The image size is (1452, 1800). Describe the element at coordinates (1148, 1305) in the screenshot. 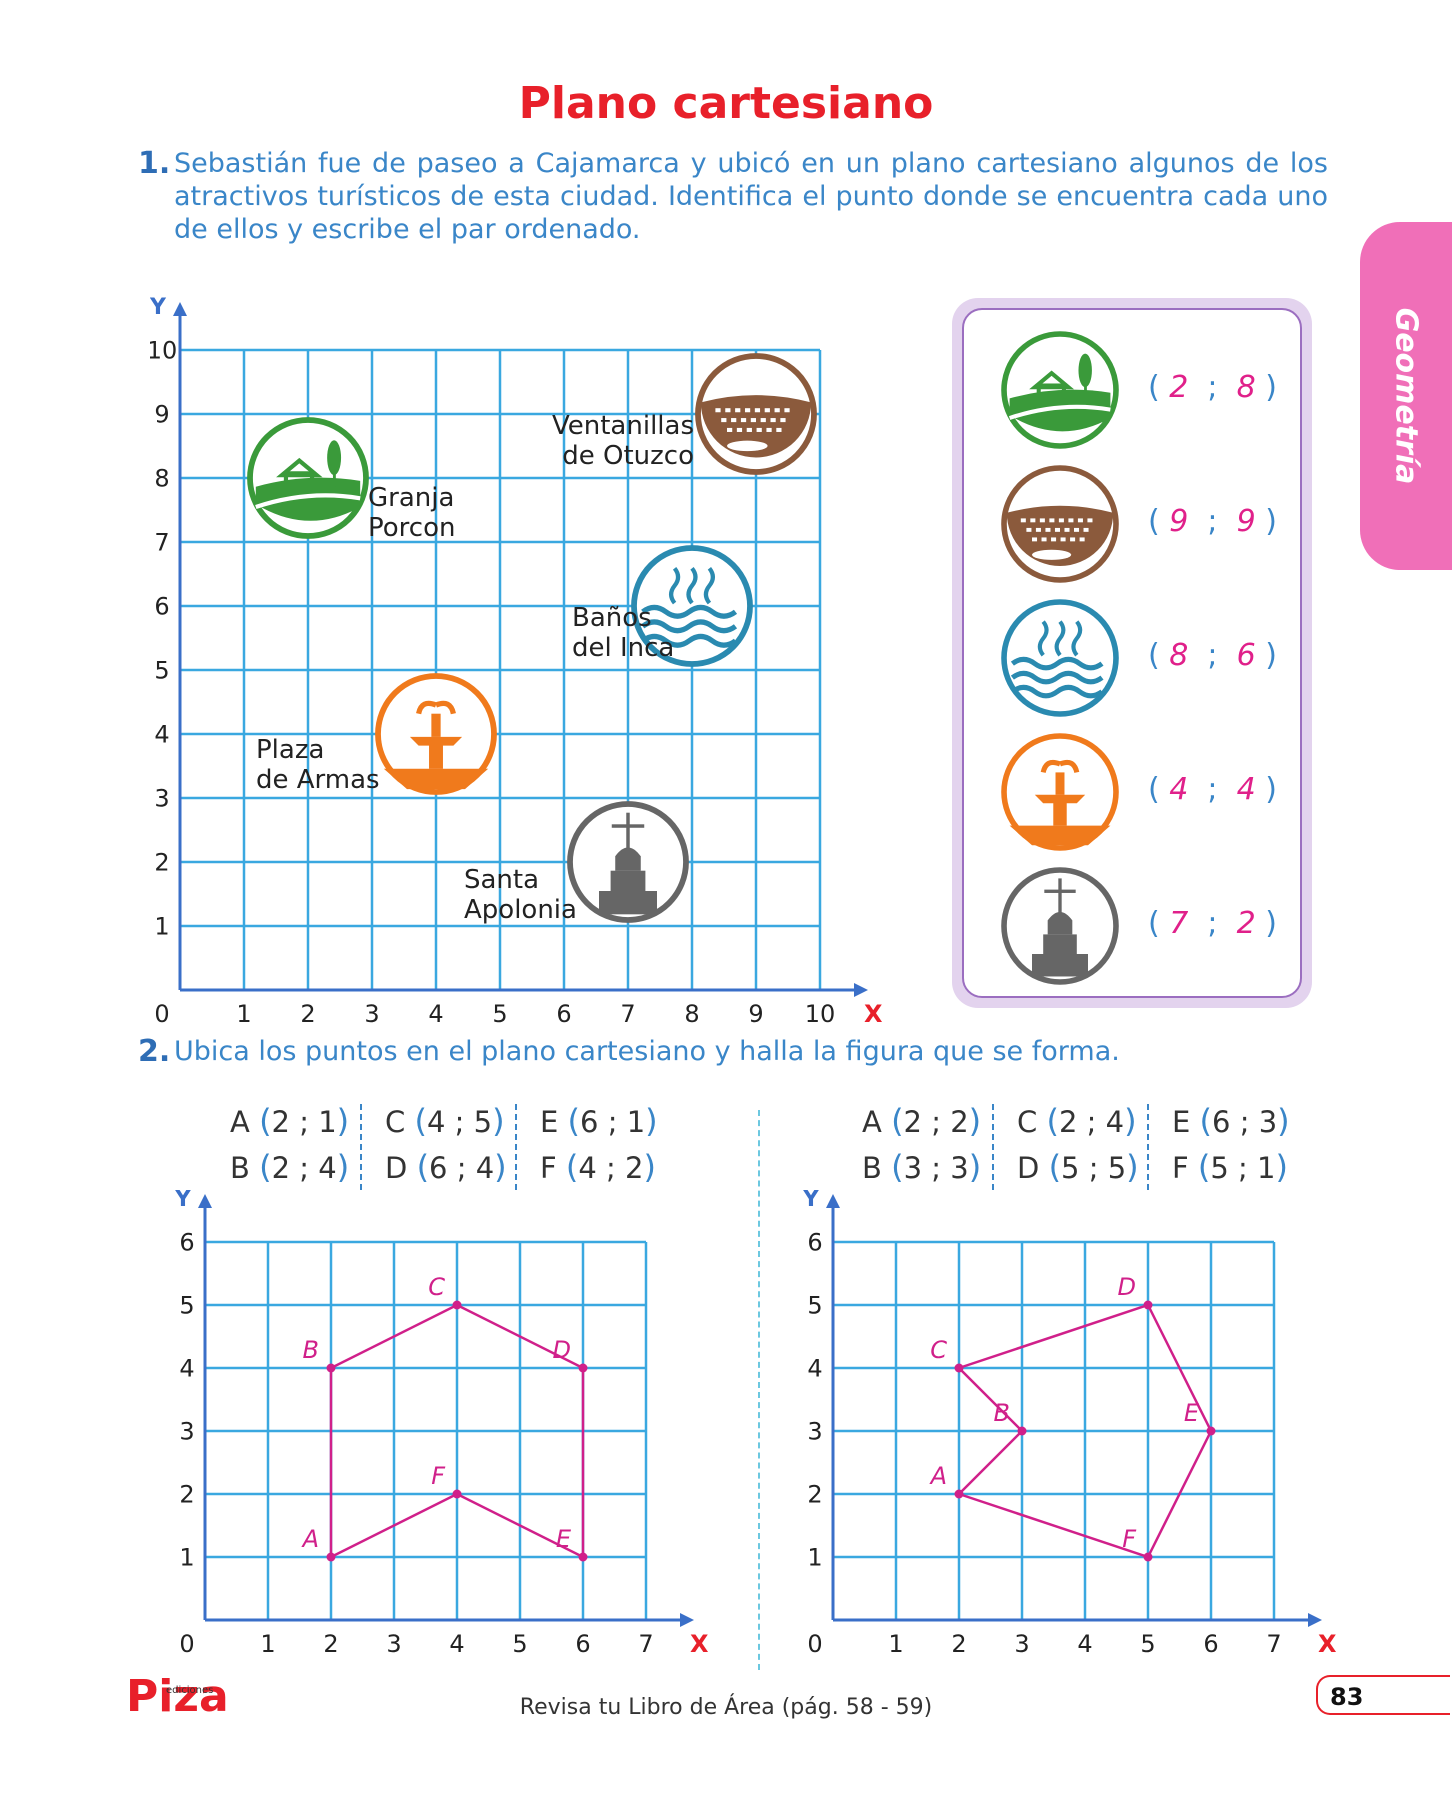

I see `plane3-point-D` at that location.